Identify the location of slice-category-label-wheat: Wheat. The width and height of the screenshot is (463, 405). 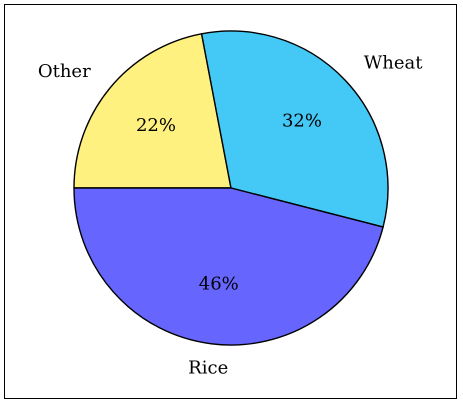
(393, 62).